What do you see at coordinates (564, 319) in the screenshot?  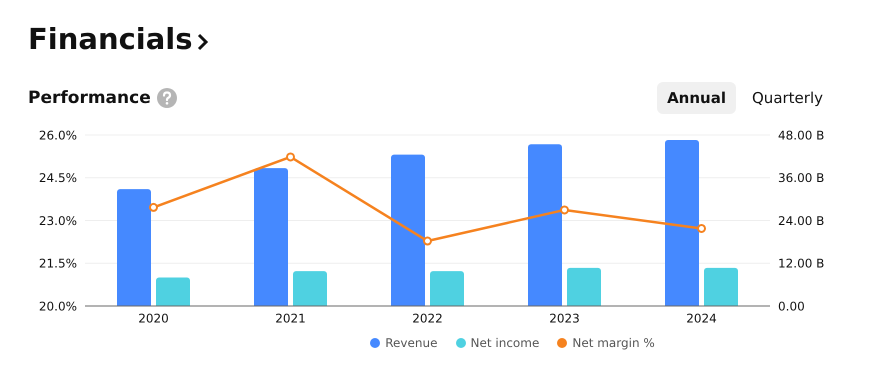 I see `x-tick-label: 2023` at bounding box center [564, 319].